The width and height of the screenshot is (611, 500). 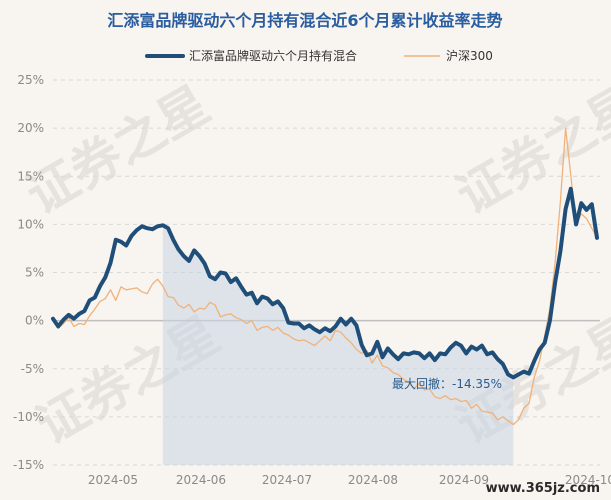 I want to click on y-tick-label: 20%, so click(x=30, y=128).